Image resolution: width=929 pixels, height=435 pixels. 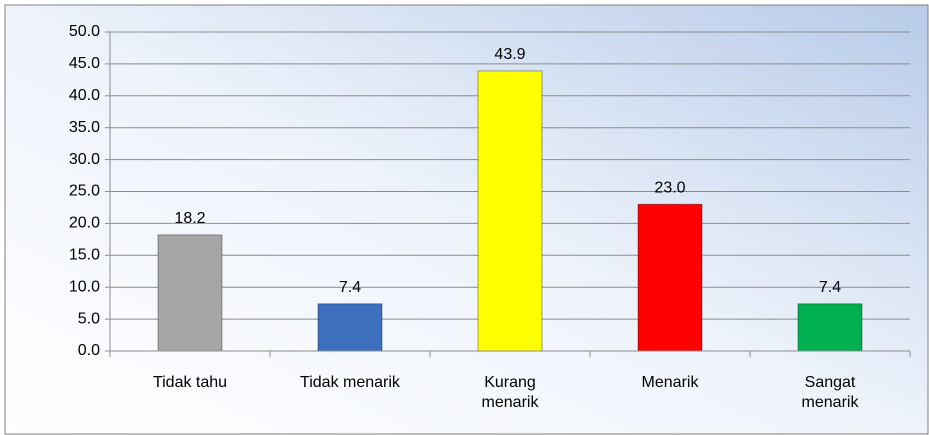 I want to click on y-tick-label: 20.0, so click(x=84, y=223).